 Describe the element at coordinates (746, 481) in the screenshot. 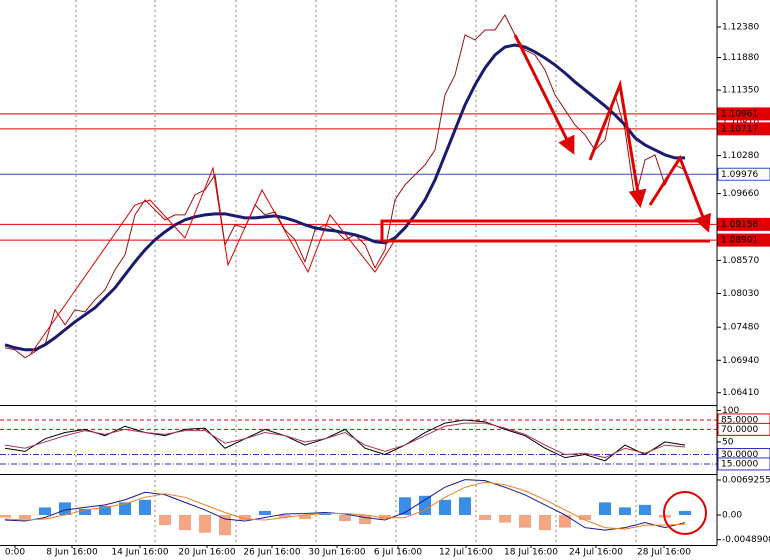

I see `y-tick-label: 0.0069255` at that location.